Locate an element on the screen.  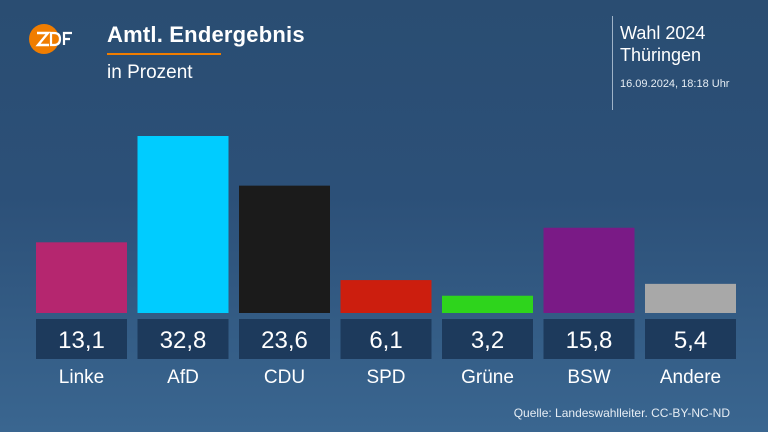
value-label-afd: 32,8 is located at coordinates (183, 340).